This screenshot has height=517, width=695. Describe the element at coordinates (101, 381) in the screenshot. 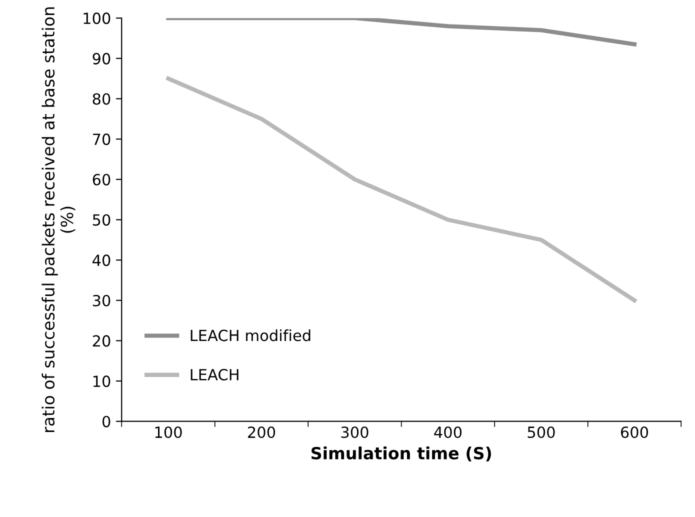

I see `y-tick-label: 10` at that location.